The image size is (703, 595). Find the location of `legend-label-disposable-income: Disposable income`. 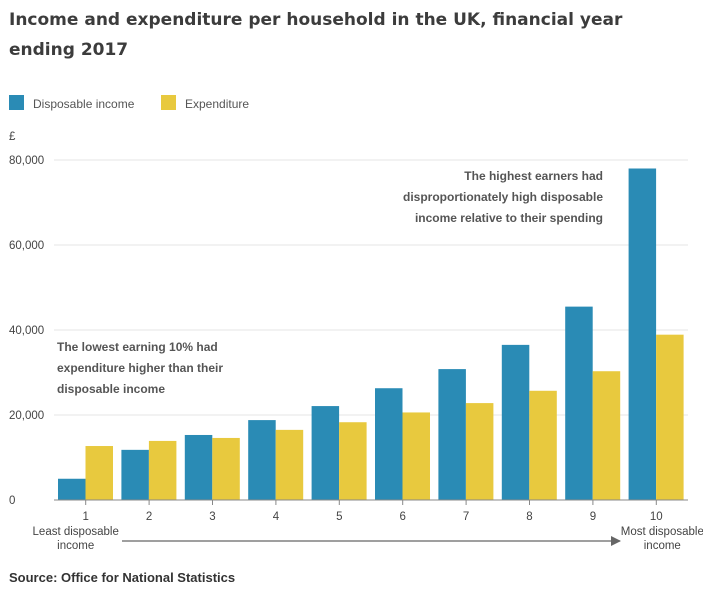

legend-label-disposable-income: Disposable income is located at coordinates (84, 104).